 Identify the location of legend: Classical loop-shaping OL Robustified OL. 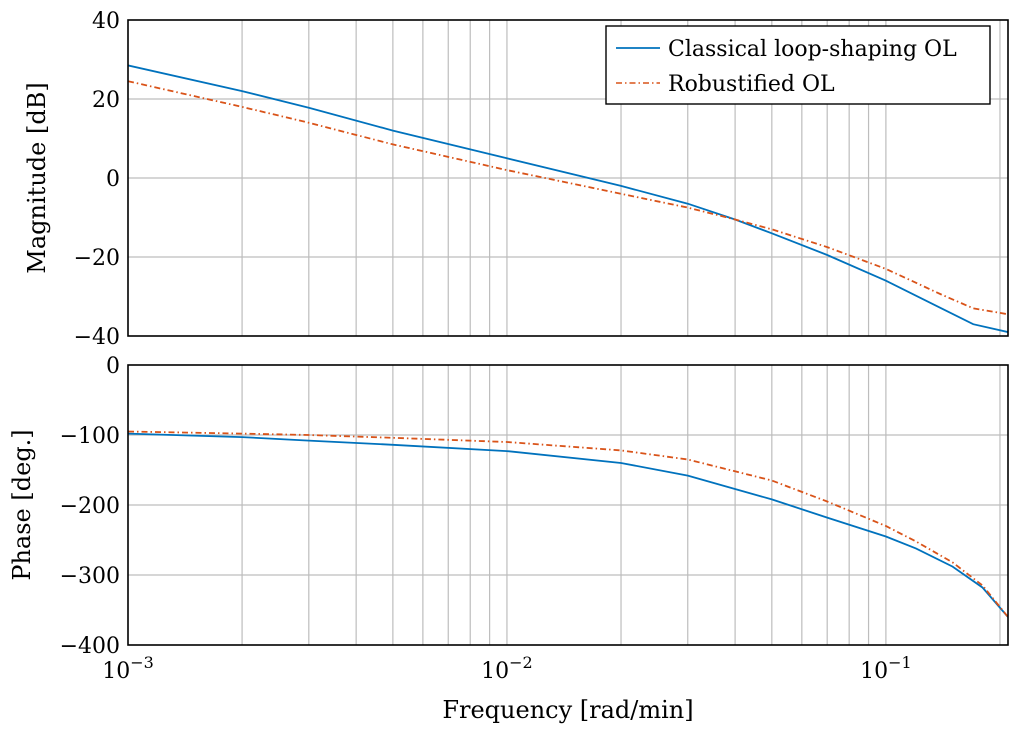
(798, 65).